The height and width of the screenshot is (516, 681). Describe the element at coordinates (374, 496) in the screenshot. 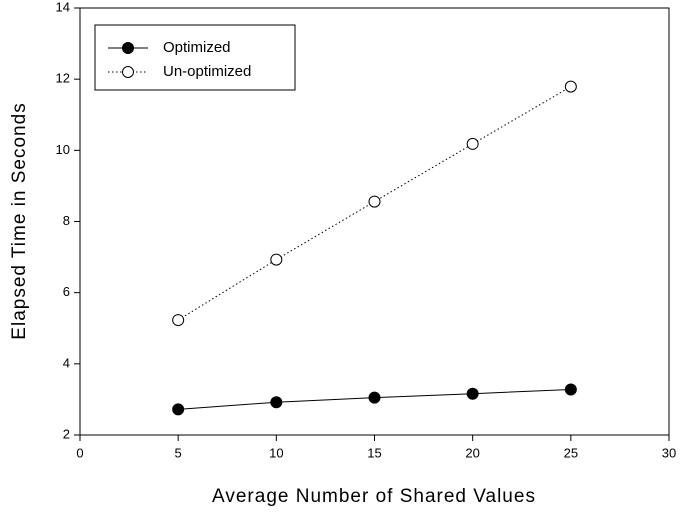

I see `x-axis-label: Average Number of Shared Values` at that location.